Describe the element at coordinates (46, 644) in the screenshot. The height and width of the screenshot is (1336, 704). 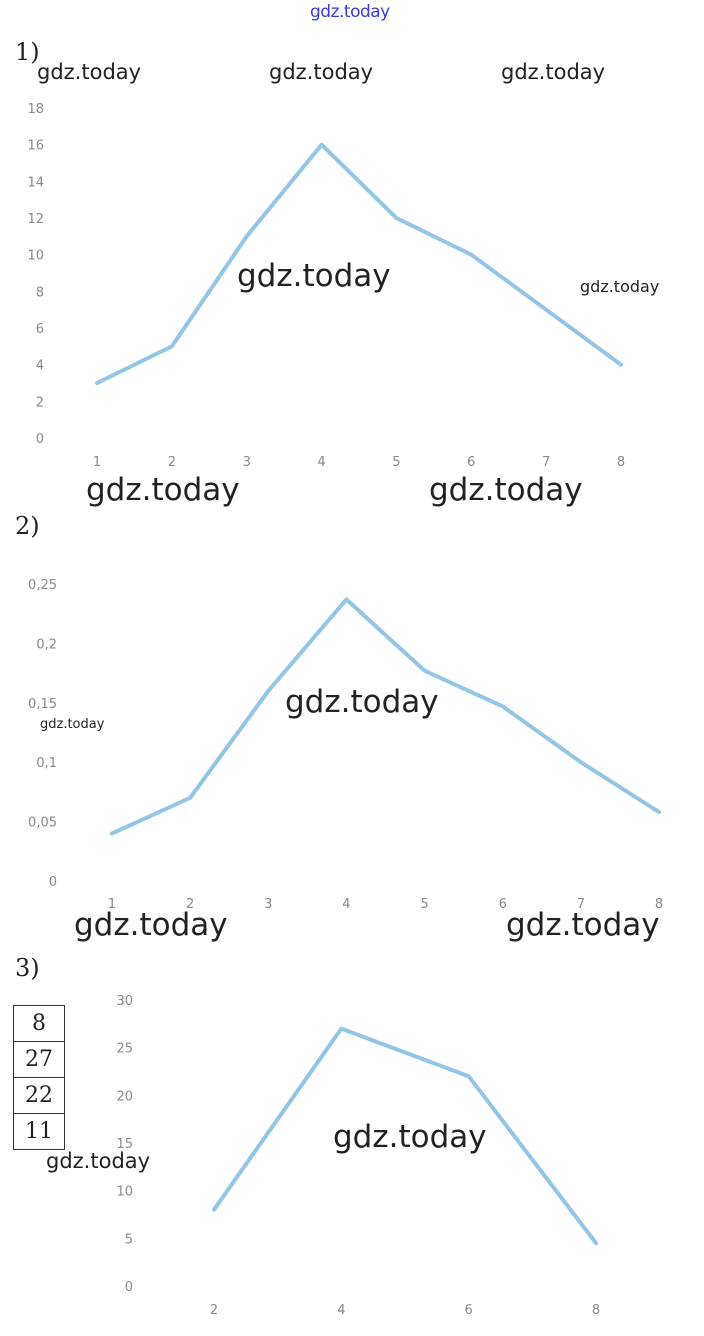
I see `y-tick-label: 0,2` at that location.